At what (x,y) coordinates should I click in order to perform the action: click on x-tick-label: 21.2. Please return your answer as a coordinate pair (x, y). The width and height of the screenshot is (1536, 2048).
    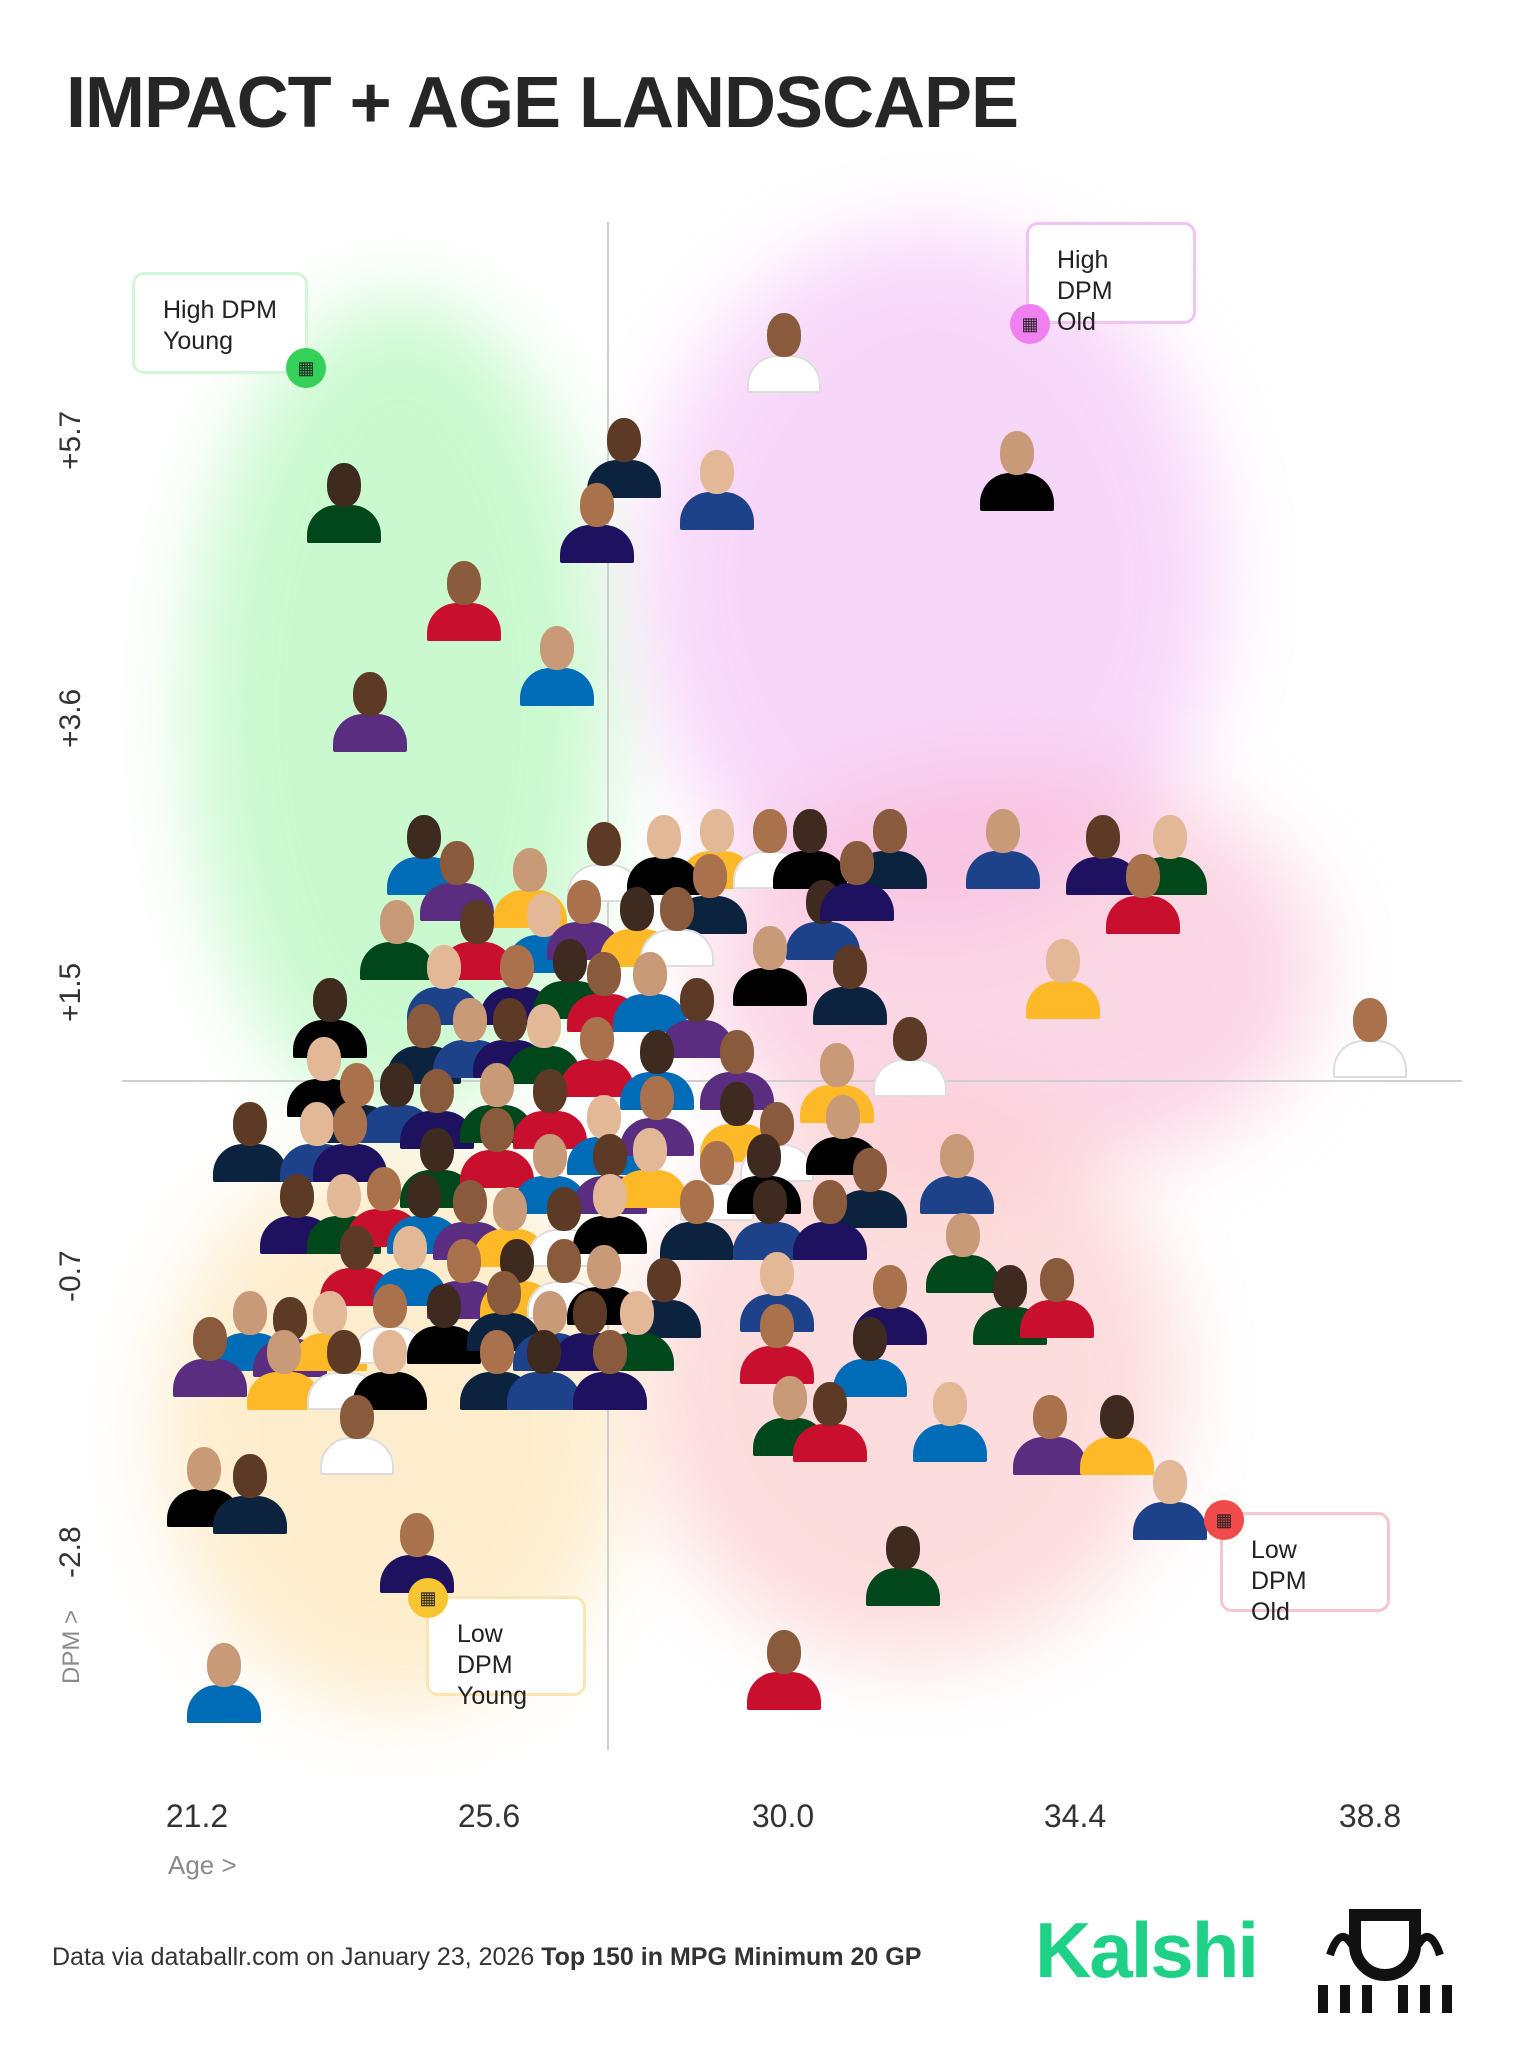
    Looking at the image, I should click on (197, 1816).